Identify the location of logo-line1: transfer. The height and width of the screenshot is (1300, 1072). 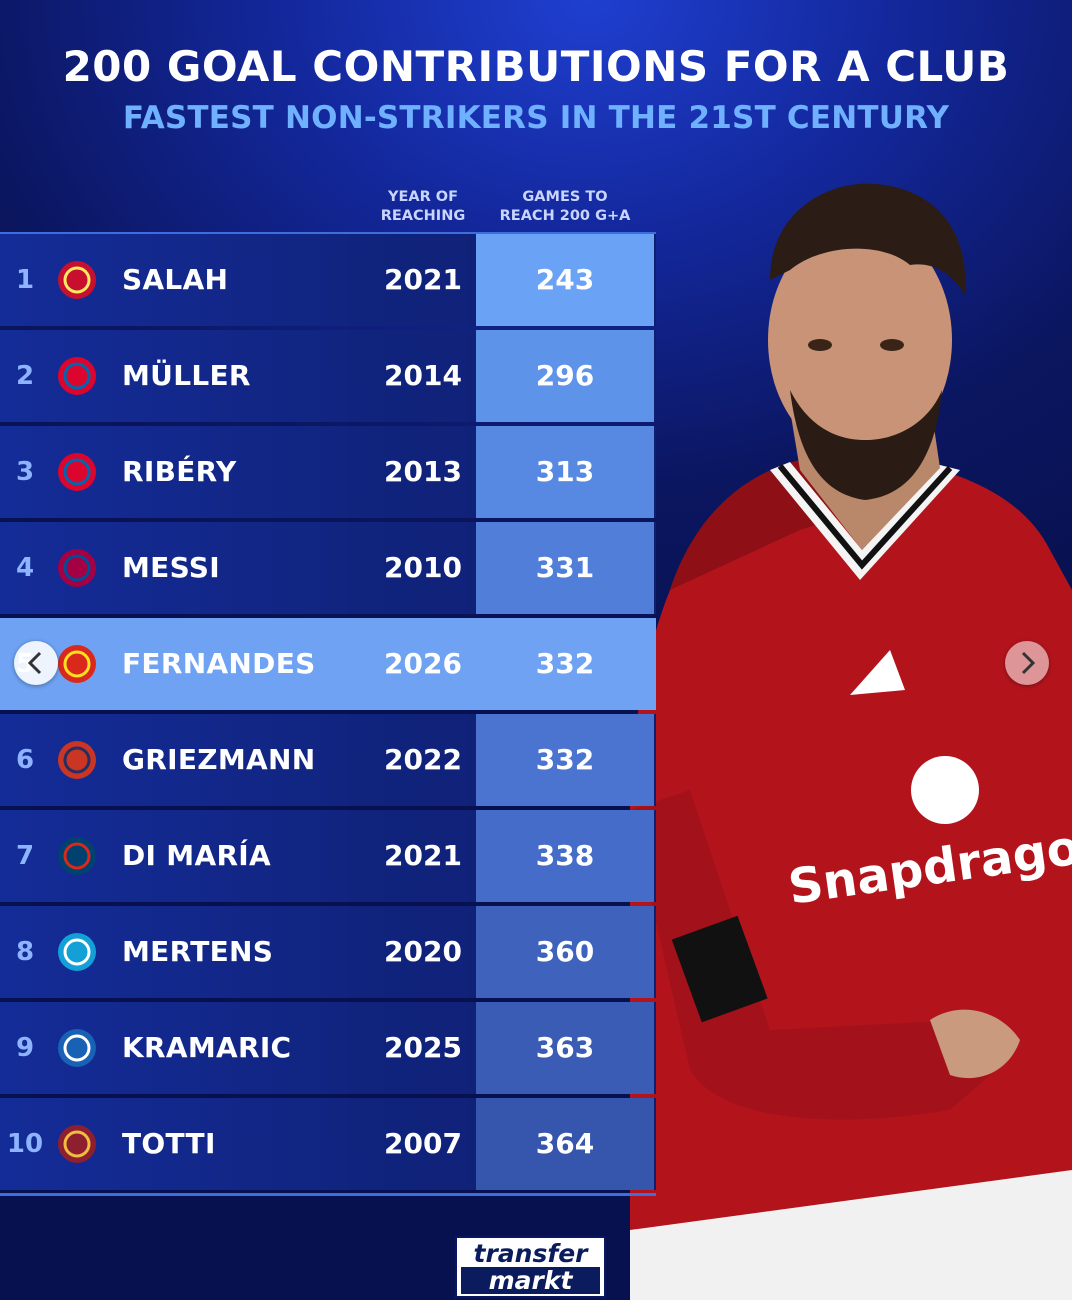
(530, 1253).